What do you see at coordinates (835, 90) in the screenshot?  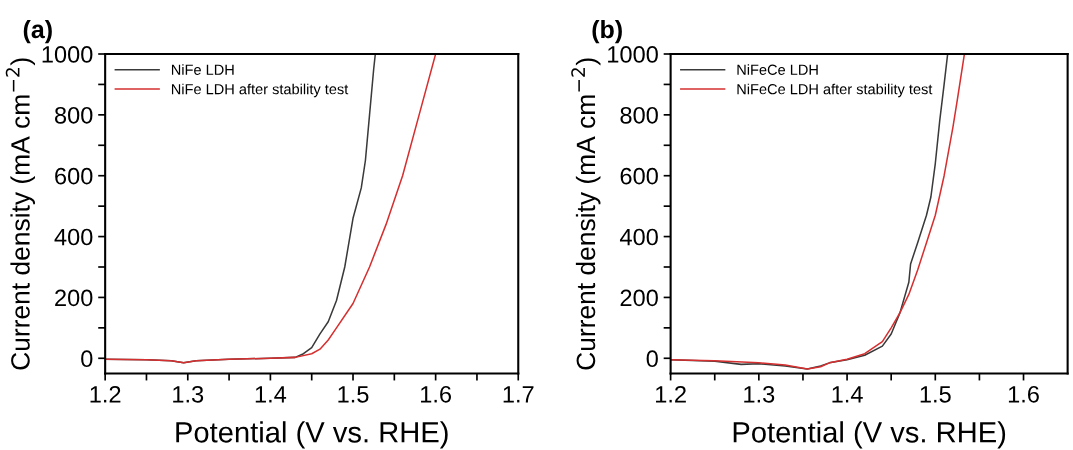 I see `legend-label: NiFeCe LDH after stability test` at bounding box center [835, 90].